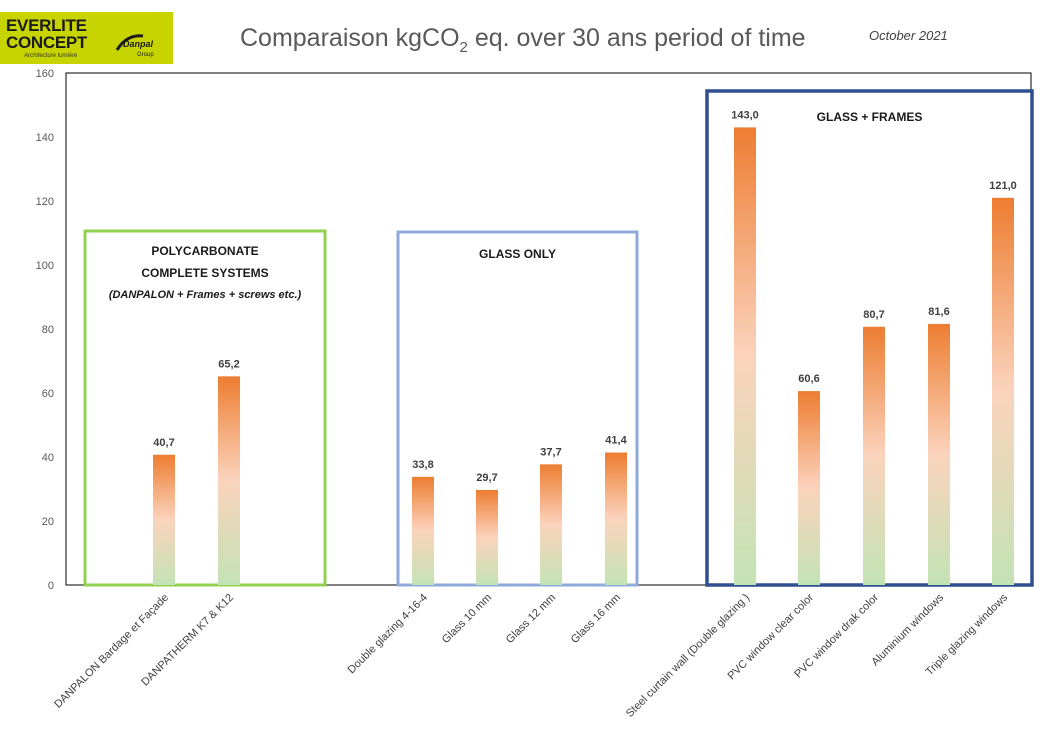 The width and height of the screenshot is (1053, 748). Describe the element at coordinates (163, 443) in the screenshot. I see `bar-value-label: 40,7` at that location.